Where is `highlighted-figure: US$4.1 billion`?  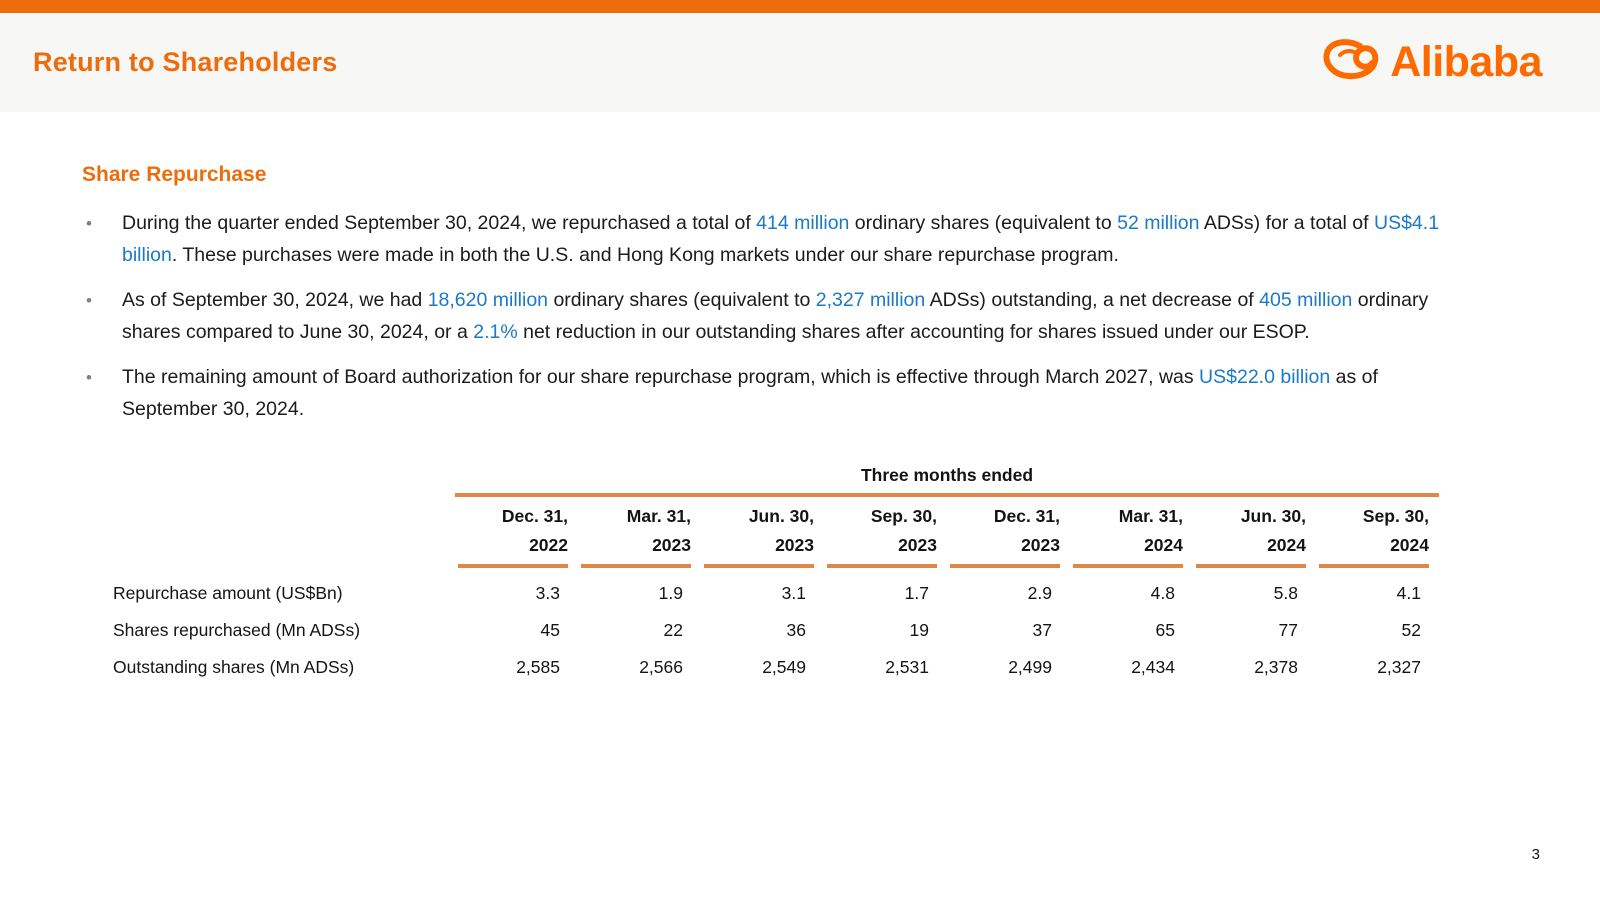
highlighted-figure: US$4.1 billion is located at coordinates (781, 239).